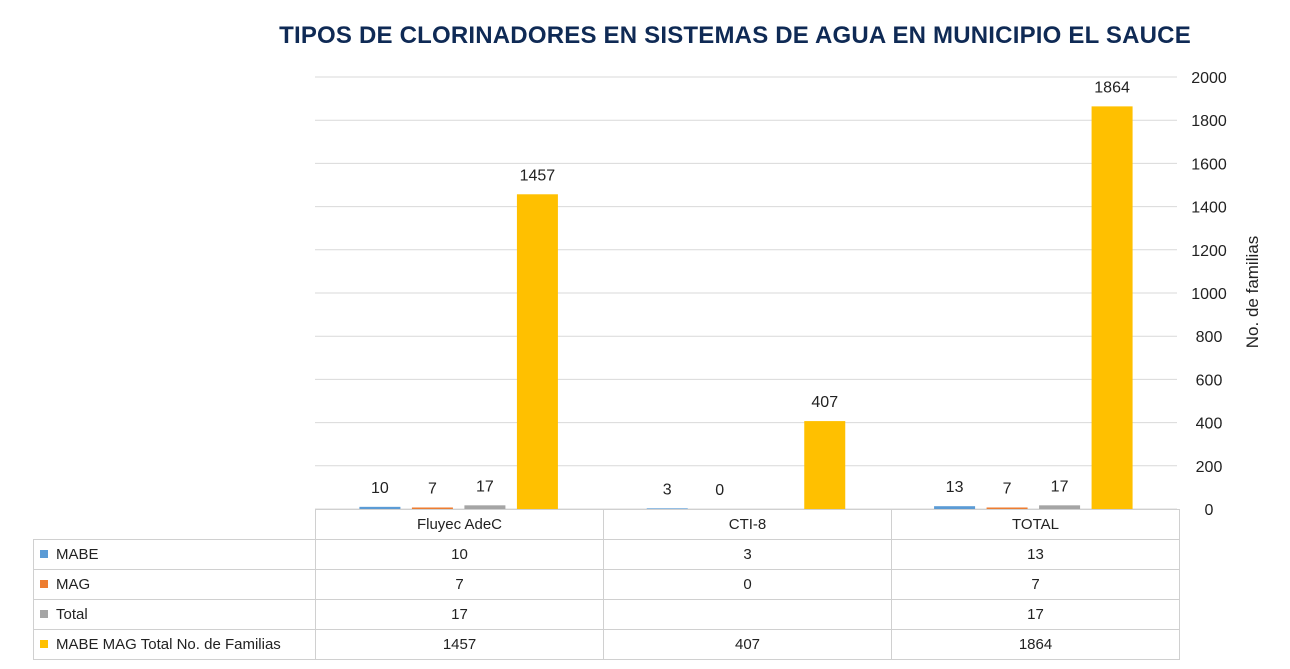  Describe the element at coordinates (1209, 251) in the screenshot. I see `y-tick-label: 1200` at that location.